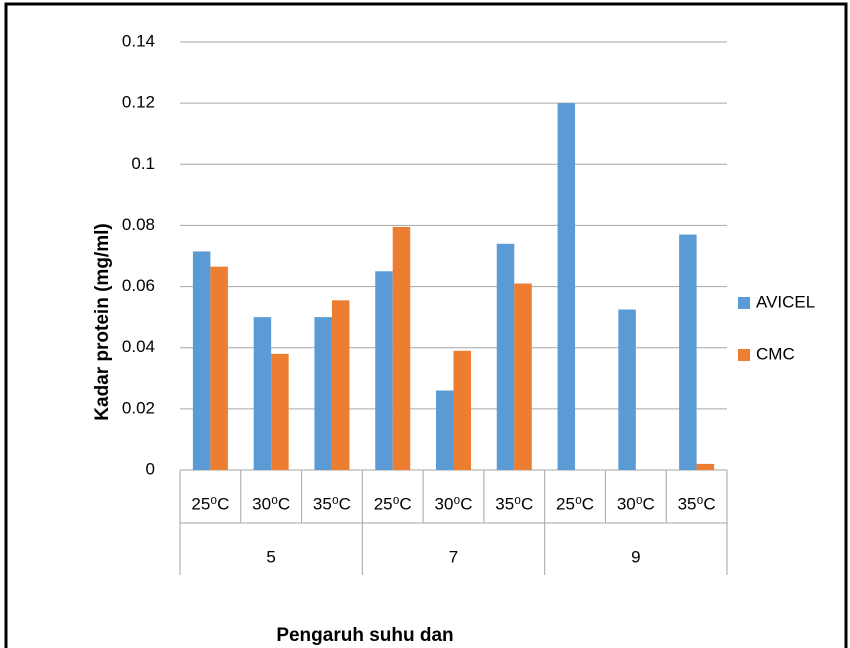 The width and height of the screenshot is (850, 648). I want to click on group-label: 5, so click(270, 556).